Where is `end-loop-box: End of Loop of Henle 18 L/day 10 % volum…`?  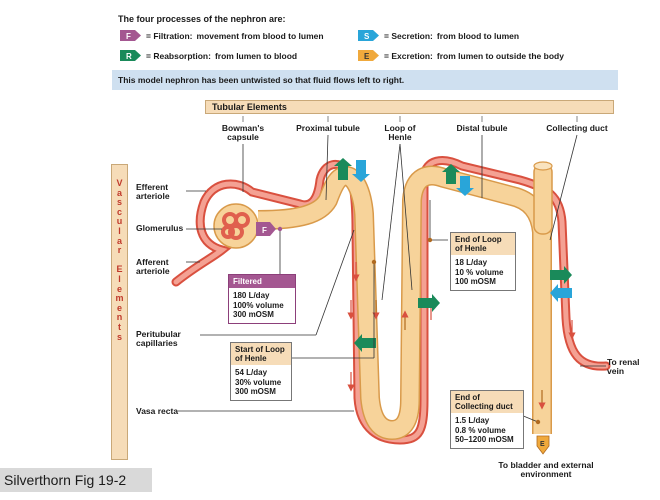 end-loop-box: End of Loop of Henle 18 L/day 10 % volum… is located at coordinates (483, 261).